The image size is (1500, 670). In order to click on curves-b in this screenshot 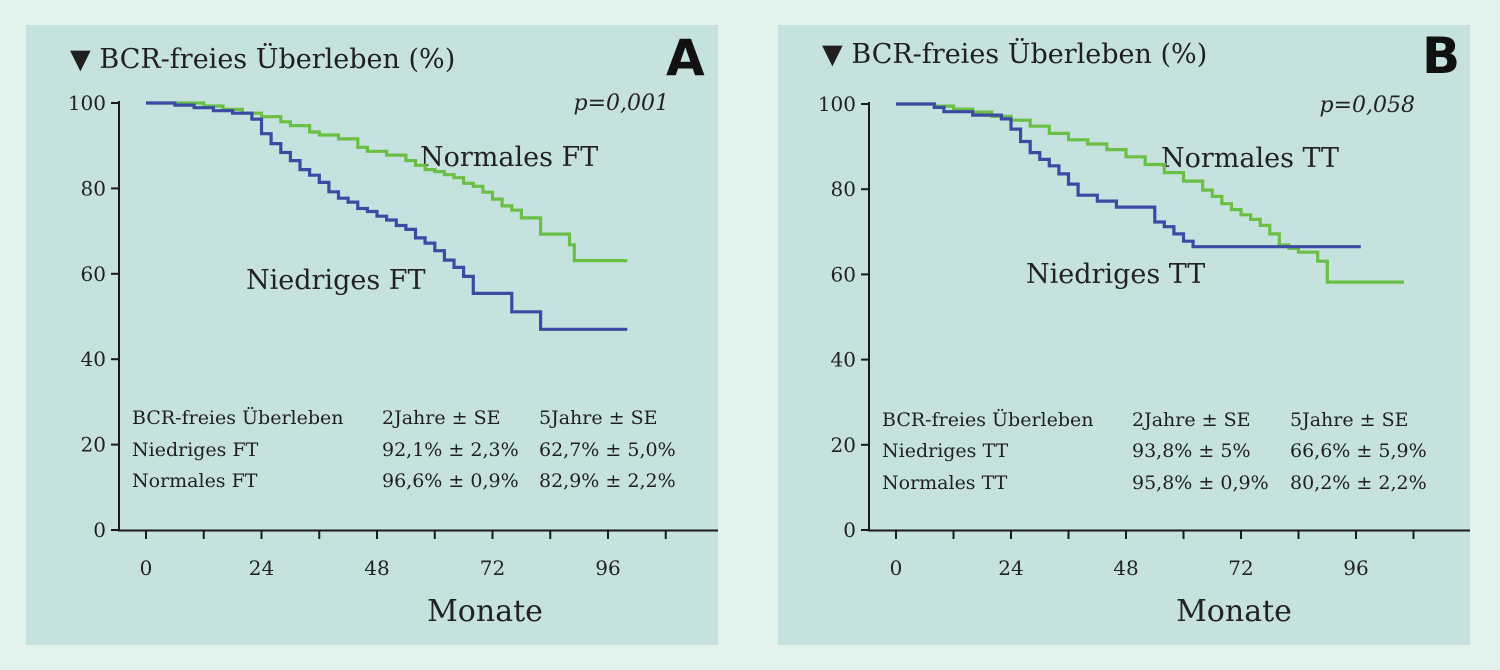, I will do `click(1150, 193)`.